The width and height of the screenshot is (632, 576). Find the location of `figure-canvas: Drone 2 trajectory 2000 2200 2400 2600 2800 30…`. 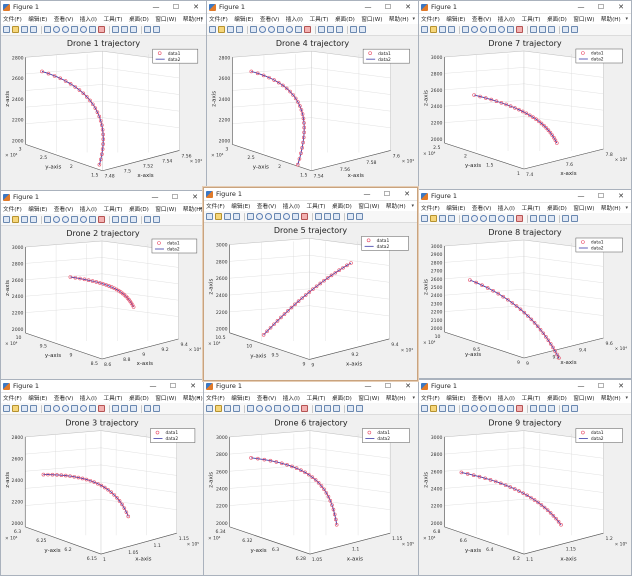

figure-canvas: Drone 2 trajectory 2000 2200 2400 2600 2800 30… is located at coordinates (103, 303).